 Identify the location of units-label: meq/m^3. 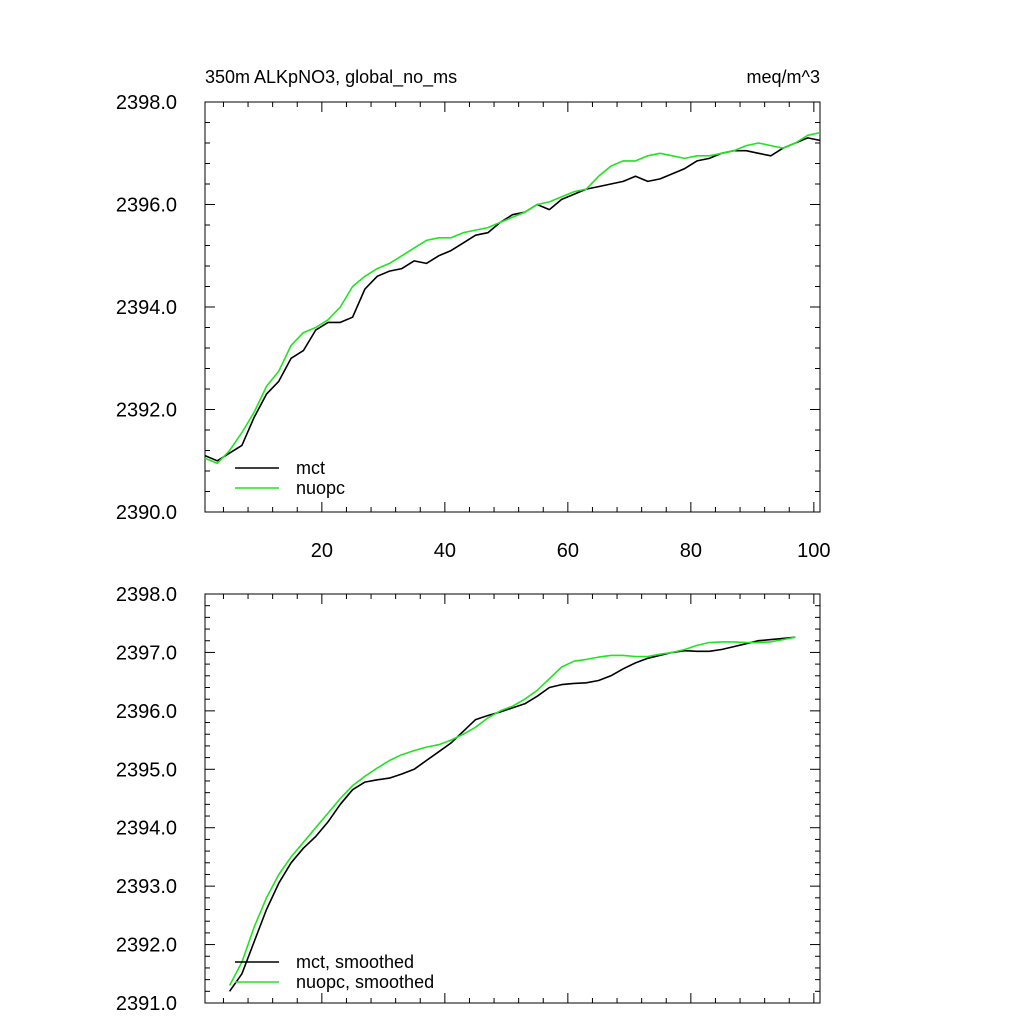
(783, 77).